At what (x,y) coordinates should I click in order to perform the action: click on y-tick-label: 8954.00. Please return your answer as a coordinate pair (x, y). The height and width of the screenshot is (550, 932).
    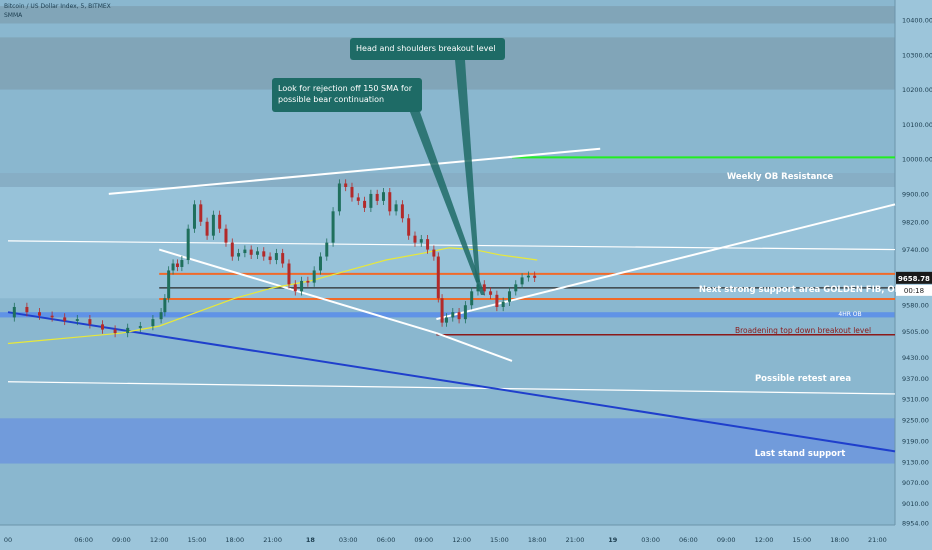
    Looking at the image, I should click on (915, 524).